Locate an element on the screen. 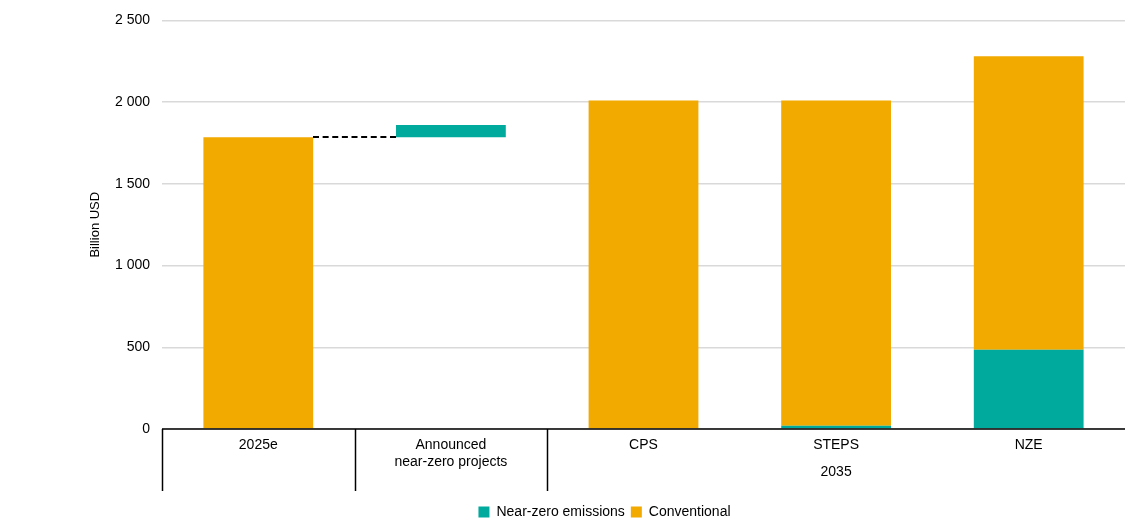 The height and width of the screenshot is (529, 1125). y-tick-label: 2 500 is located at coordinates (132, 19).